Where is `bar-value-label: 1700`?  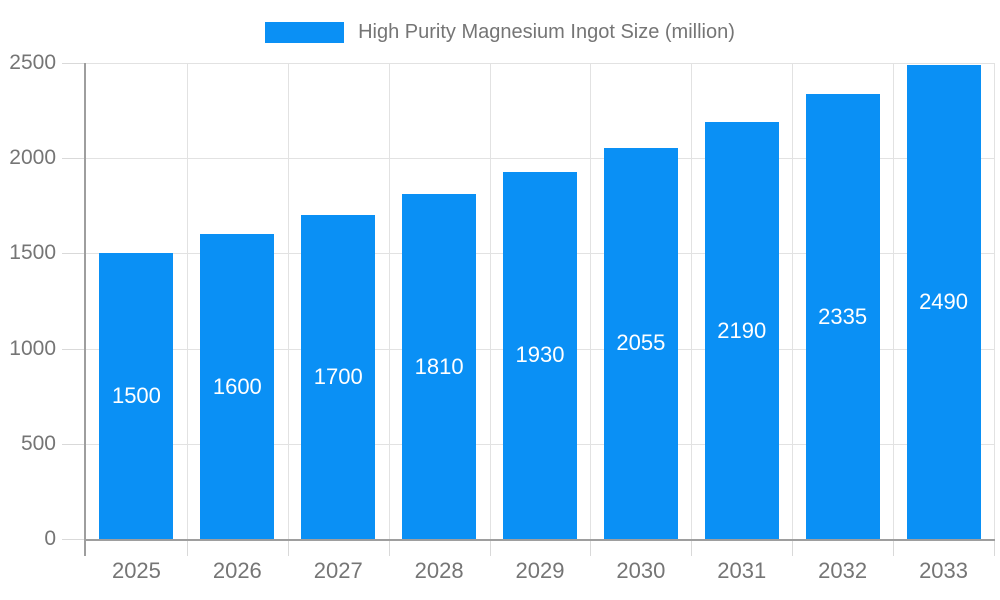 bar-value-label: 1700 is located at coordinates (338, 377).